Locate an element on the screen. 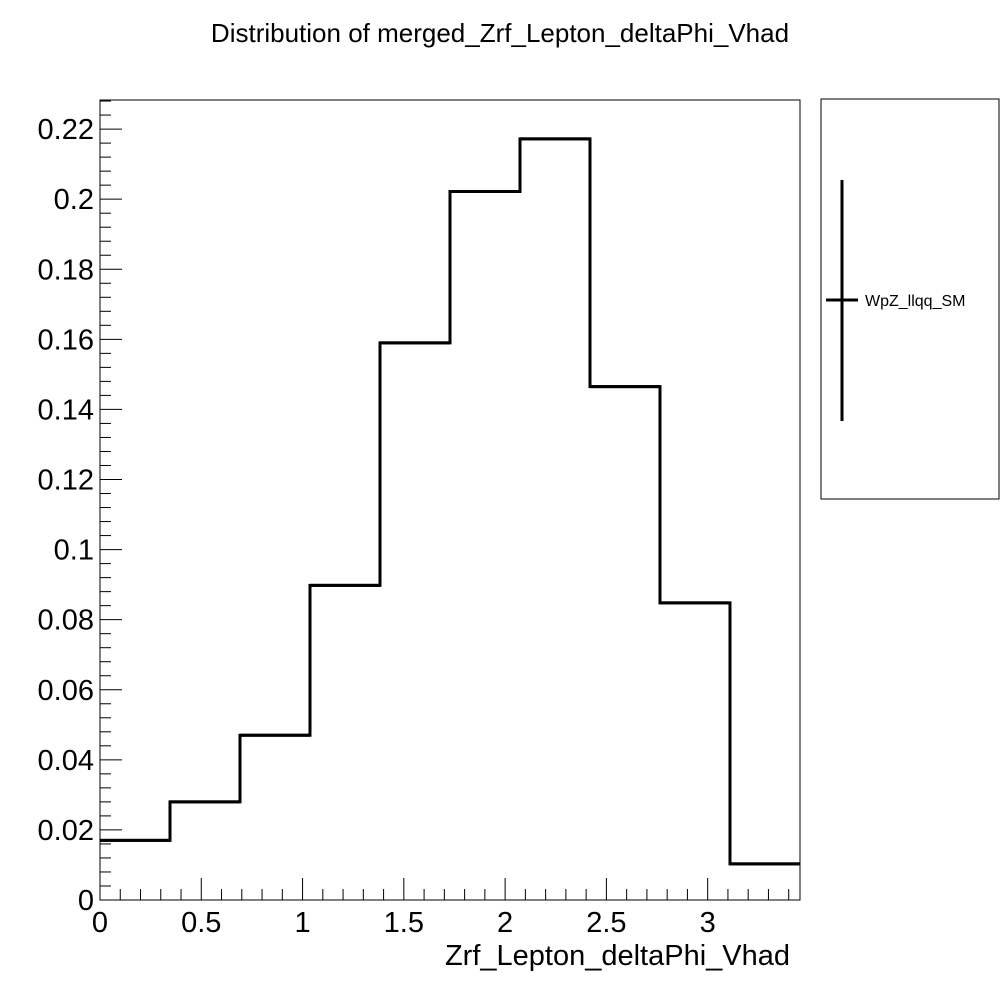 Image resolution: width=1000 pixels, height=1005 pixels. x-axis-label: Zrf_Lepton_deltaPhi_Vhad is located at coordinates (617, 956).